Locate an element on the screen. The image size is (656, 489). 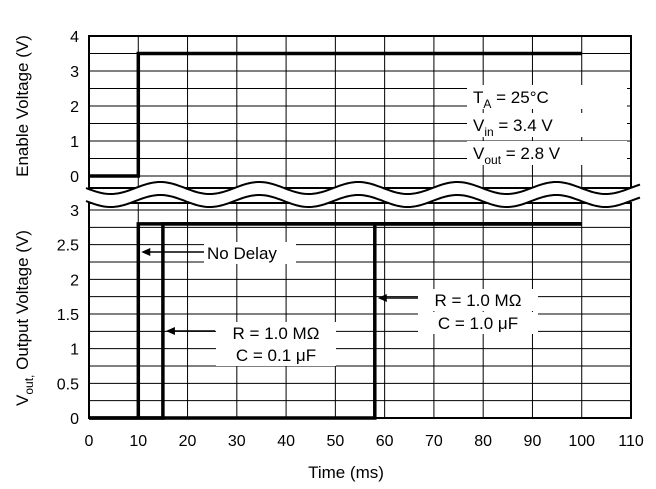
label-c01-r: R = 1.0 MΩ is located at coordinates (276, 333).